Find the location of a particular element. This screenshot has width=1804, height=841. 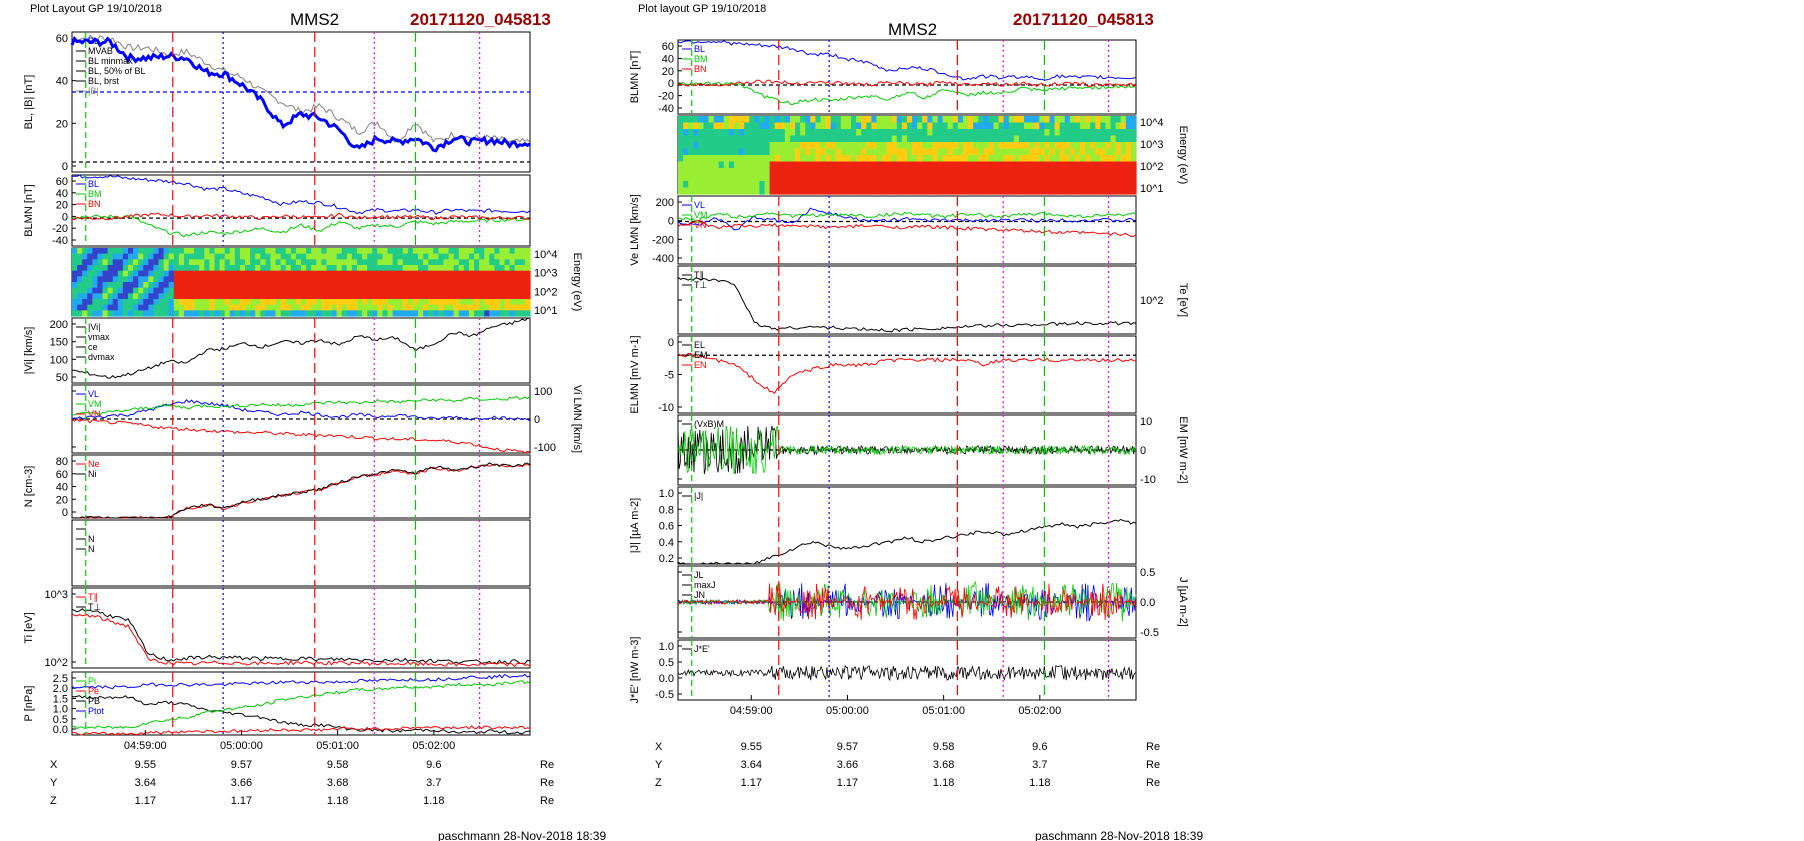

y-axis-label: J [µA m-2] is located at coordinates (1183, 602).